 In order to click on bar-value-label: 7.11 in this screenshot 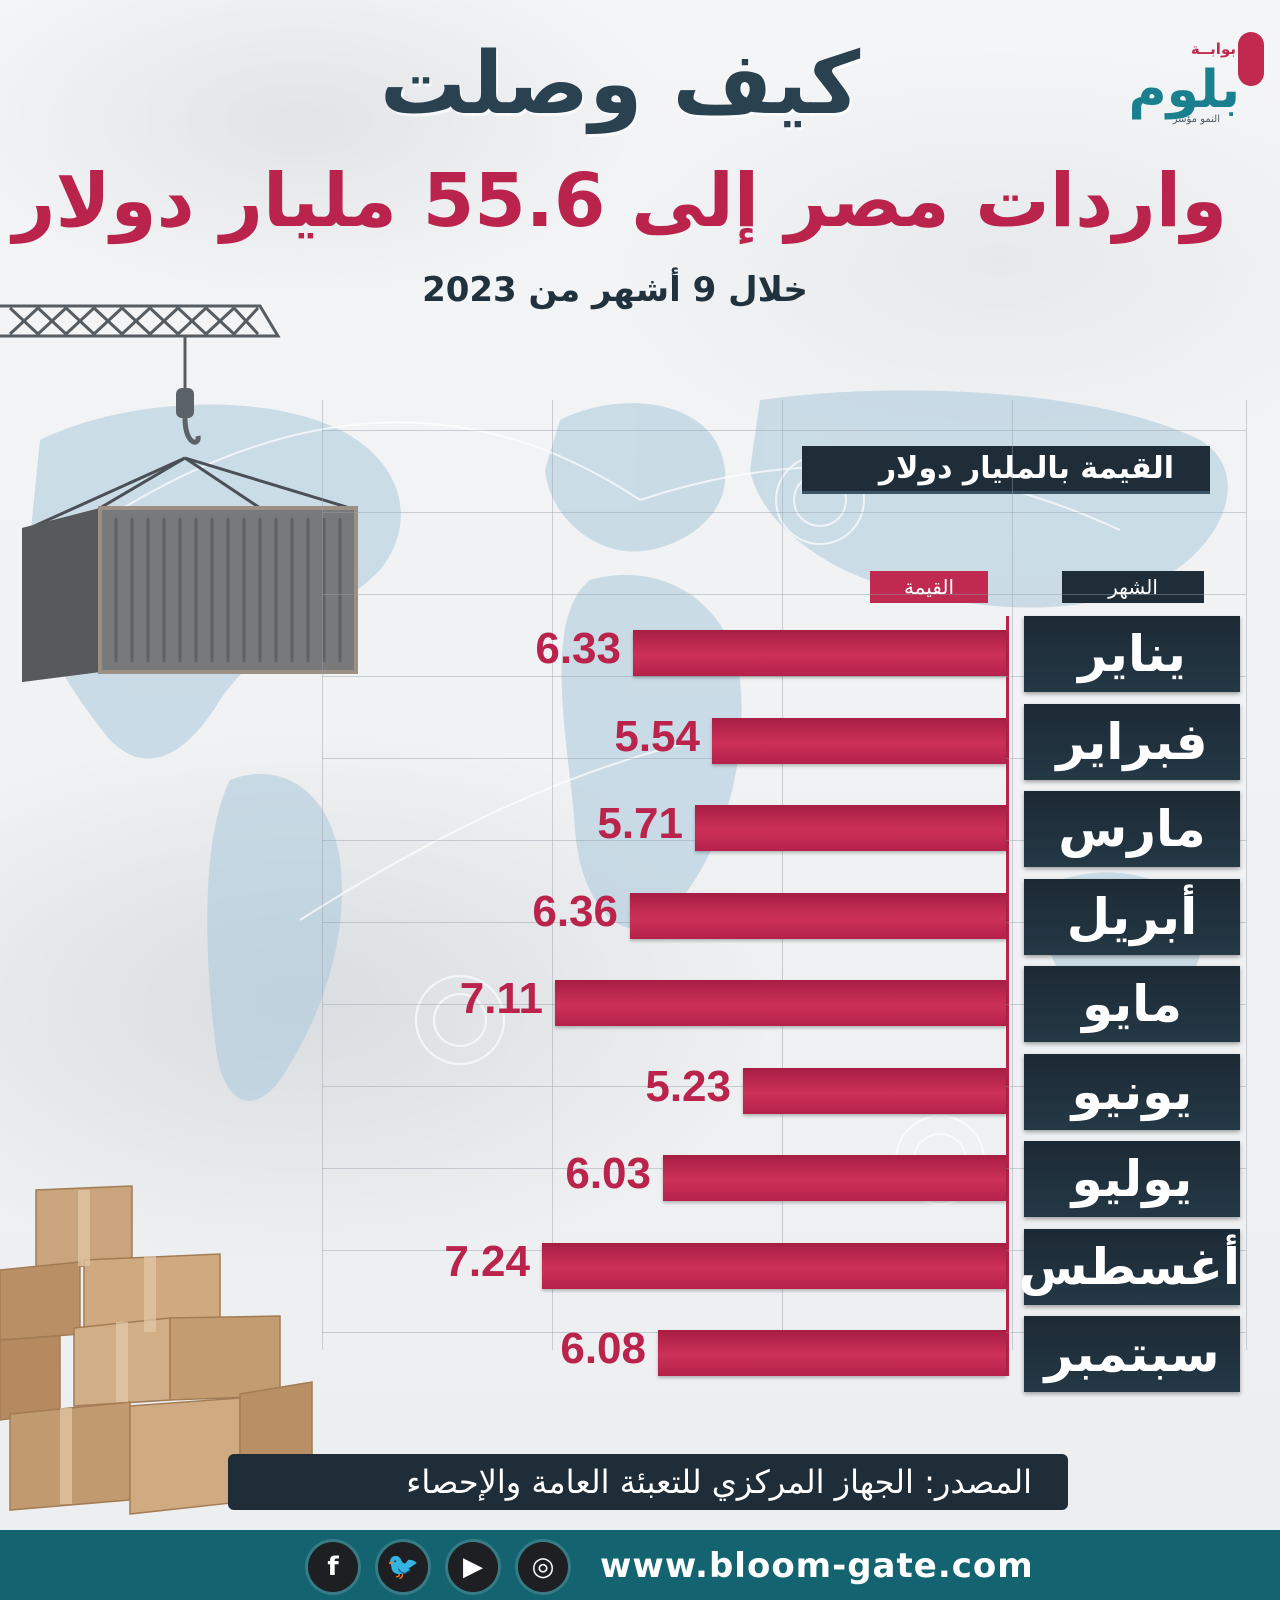, I will do `click(501, 998)`.